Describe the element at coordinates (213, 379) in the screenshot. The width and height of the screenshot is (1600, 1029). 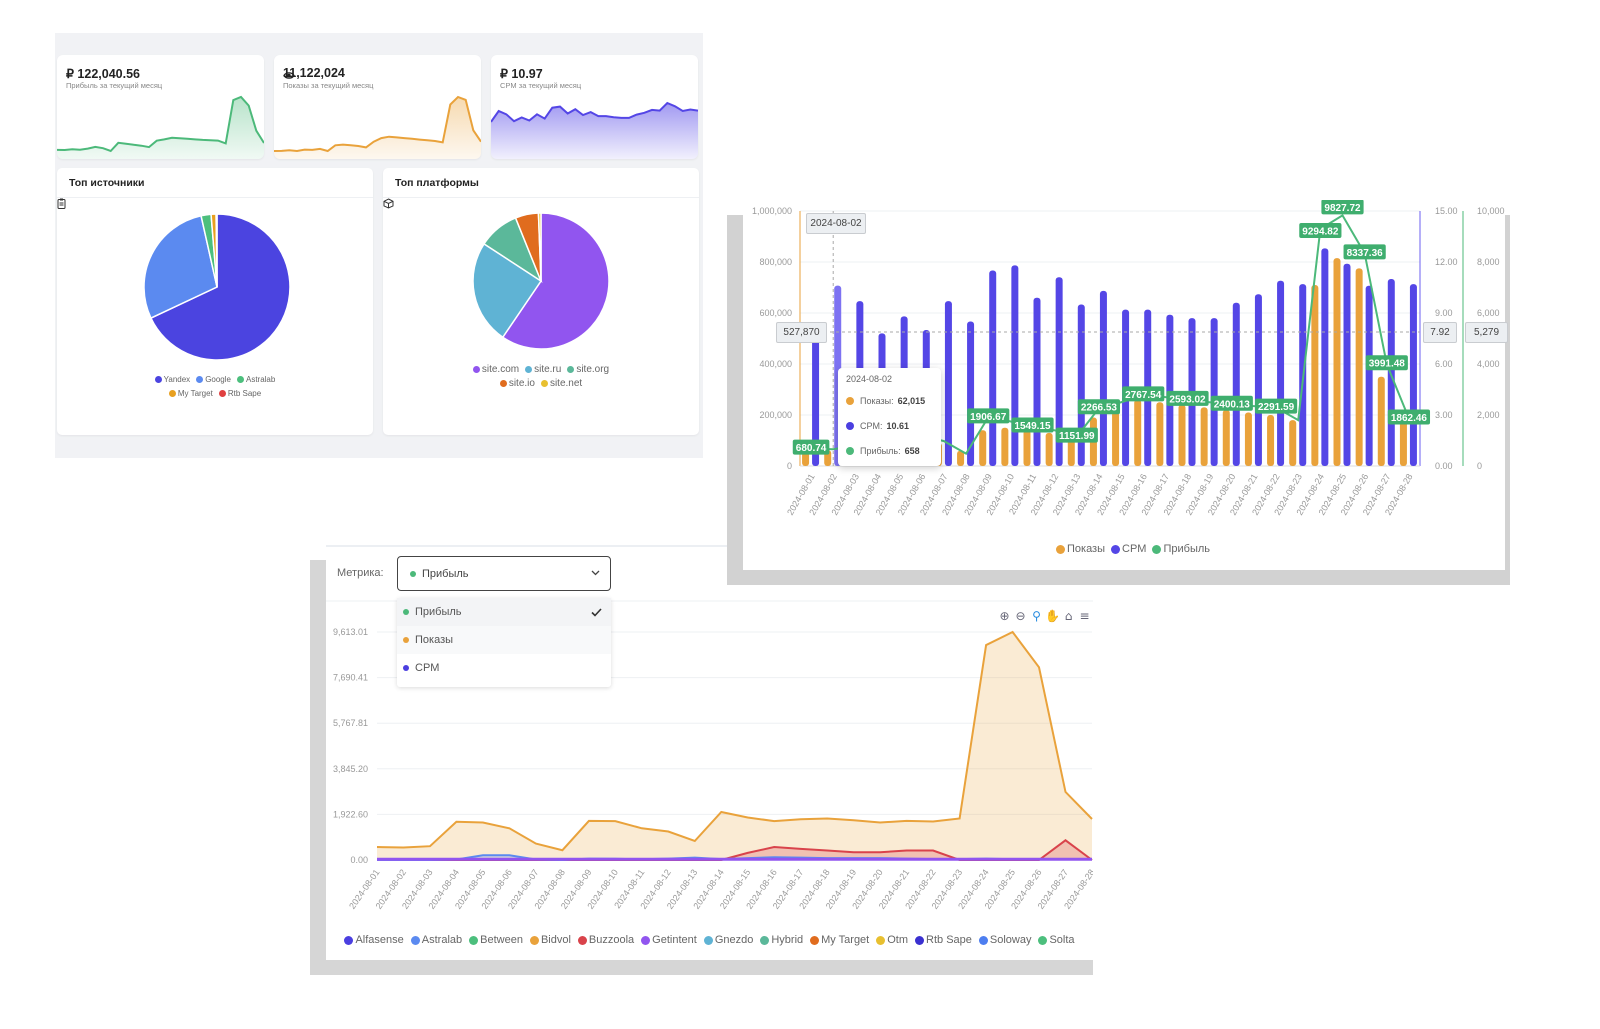
I see `legend-item: Google` at that location.